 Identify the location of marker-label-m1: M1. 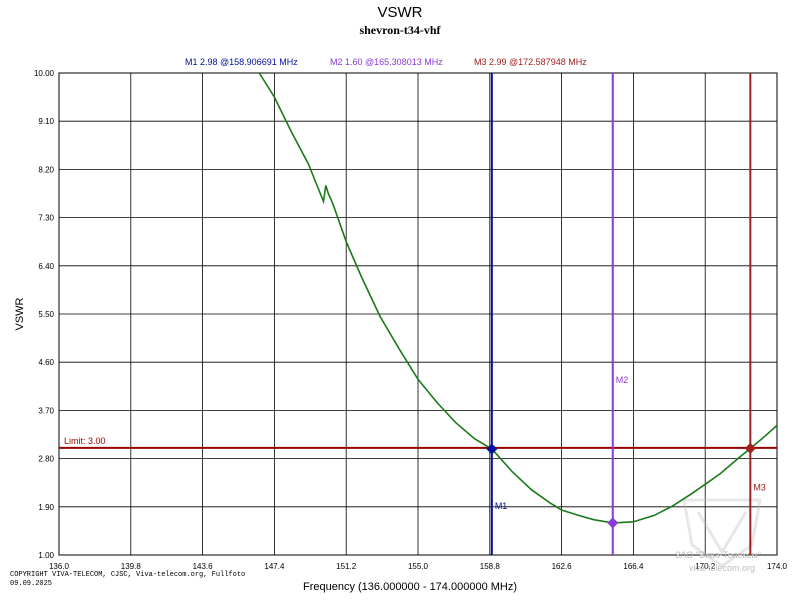
(501, 506).